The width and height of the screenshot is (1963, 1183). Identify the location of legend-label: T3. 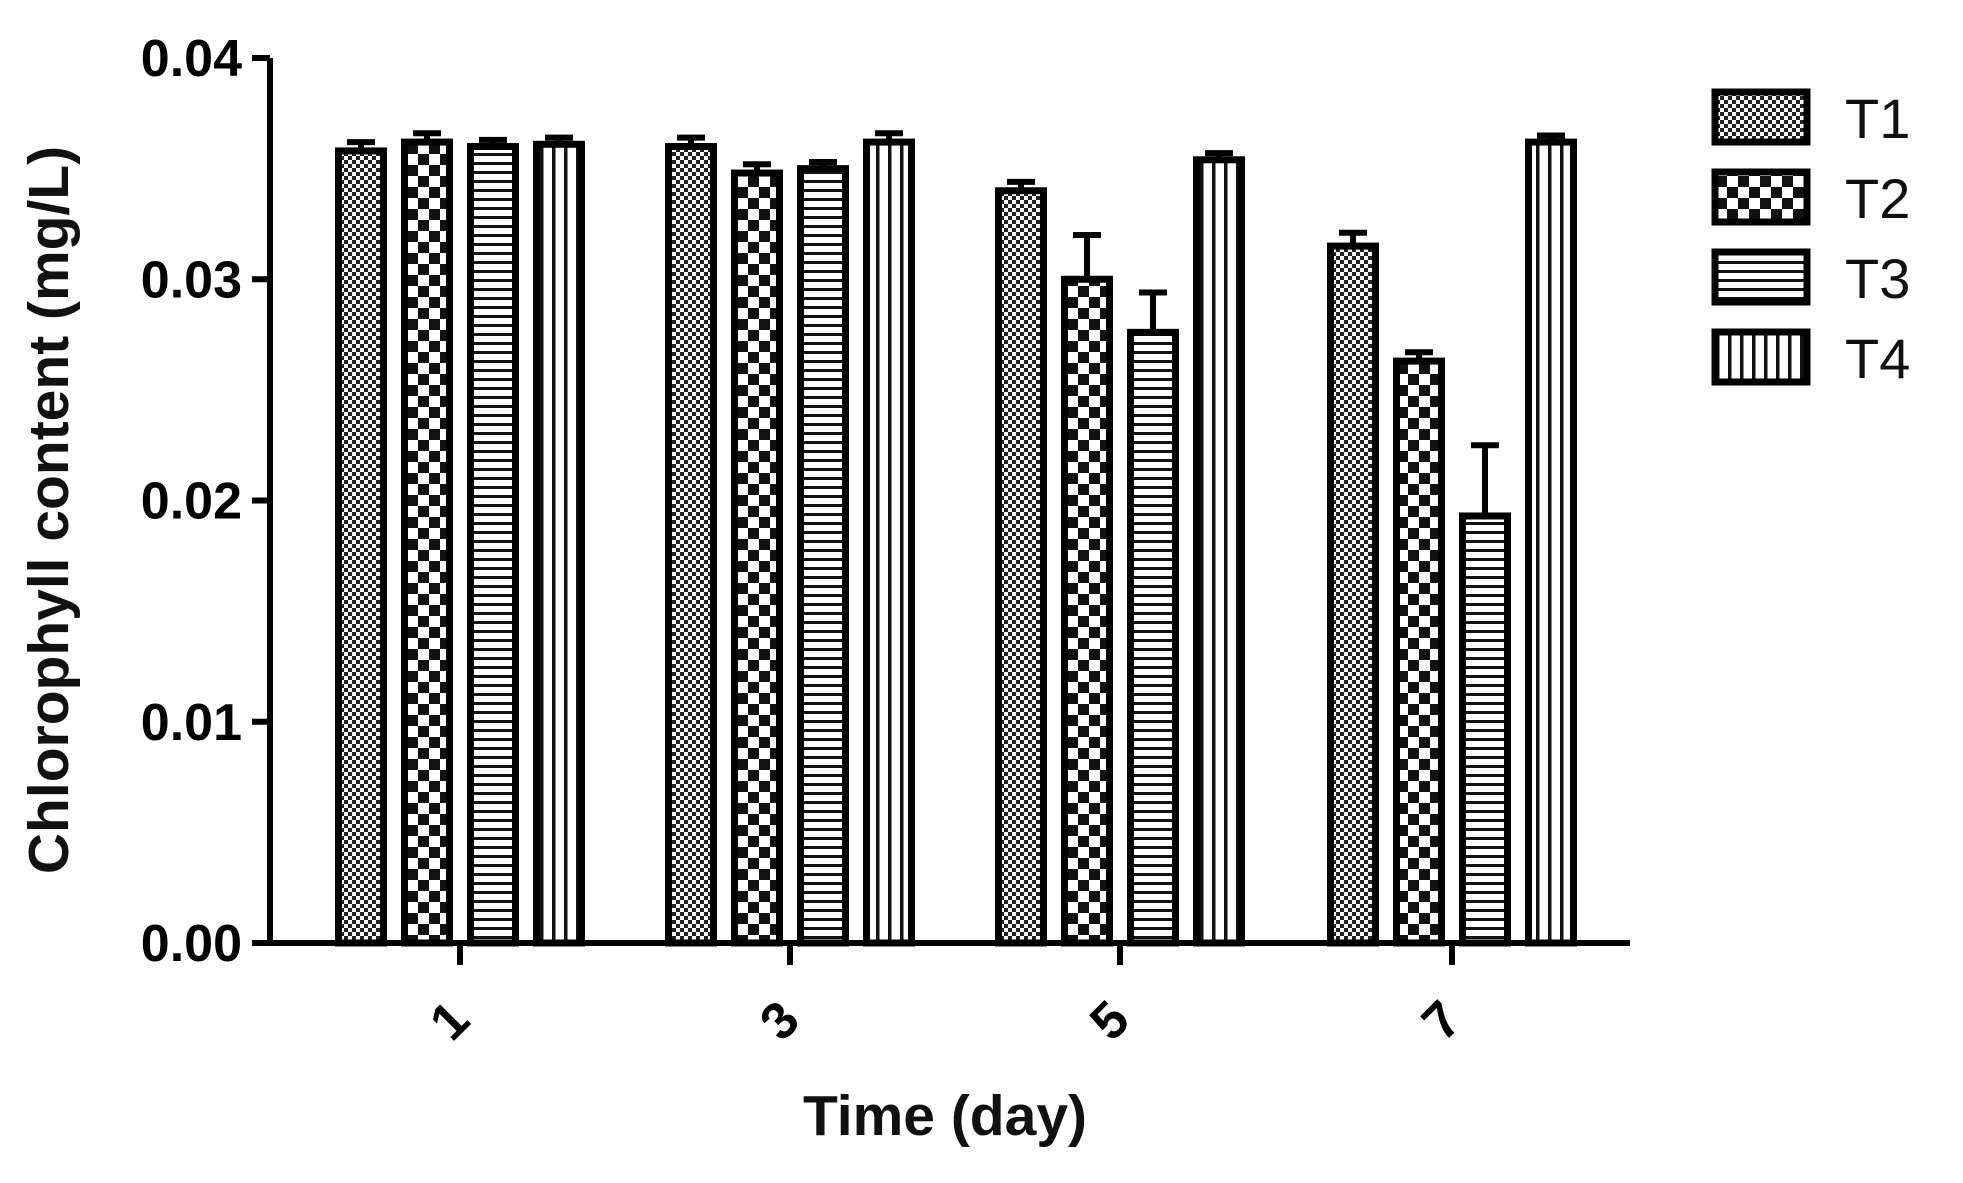
(1877, 278).